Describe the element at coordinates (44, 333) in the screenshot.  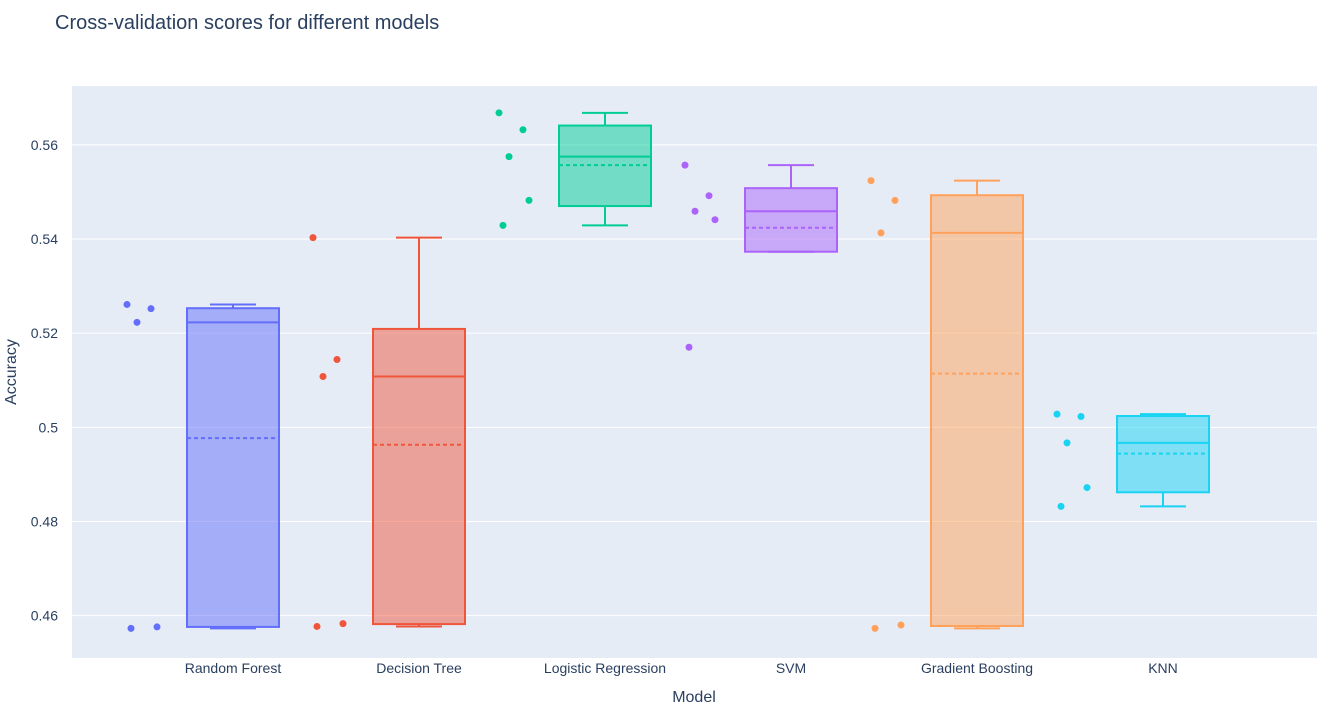
I see `y-tick-label: 0.52` at that location.